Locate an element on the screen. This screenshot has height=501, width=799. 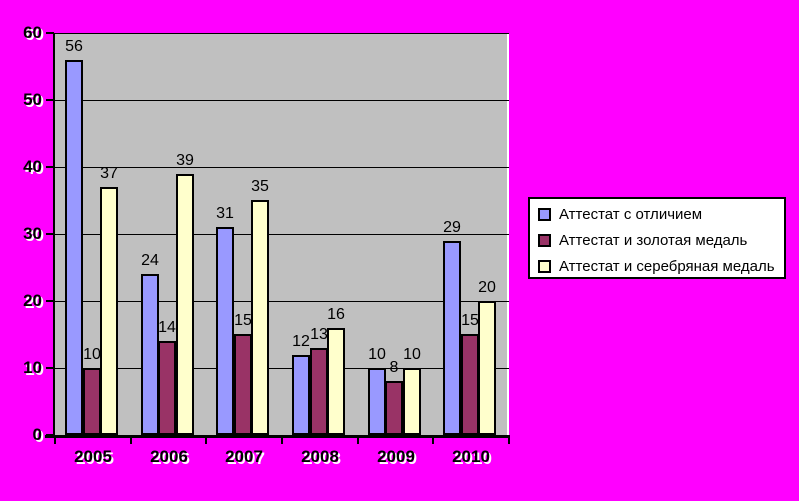
bar-value-label-2007-series2: 15 is located at coordinates (243, 320).